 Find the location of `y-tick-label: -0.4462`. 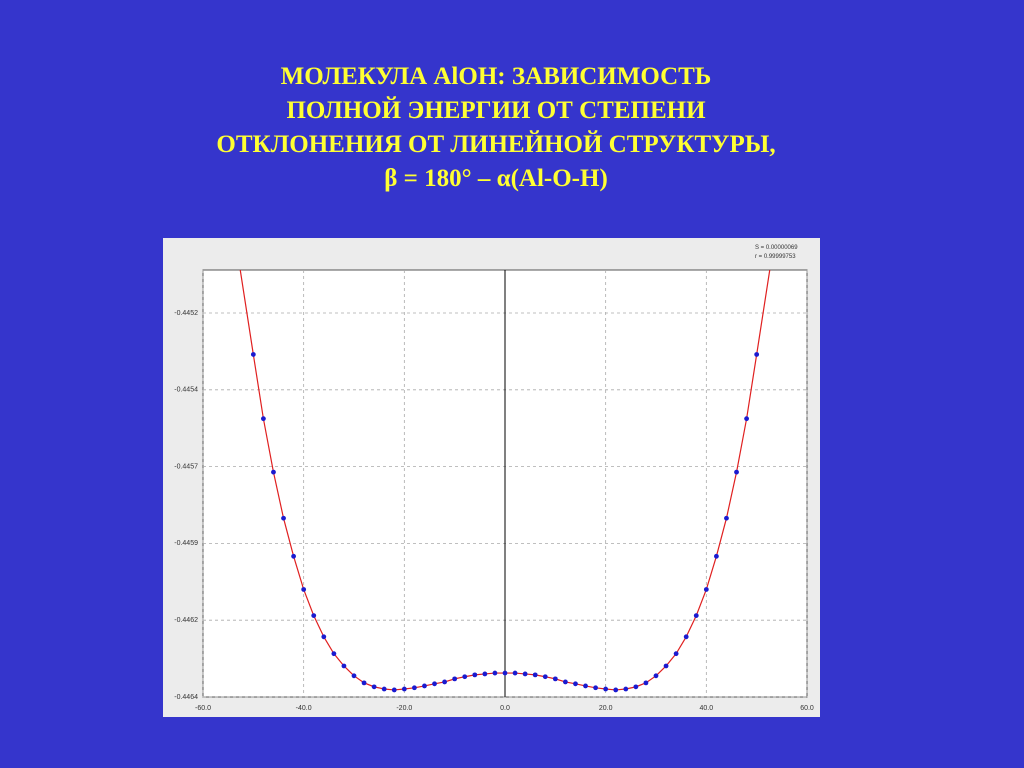

y-tick-label: -0.4462 is located at coordinates (186, 620).